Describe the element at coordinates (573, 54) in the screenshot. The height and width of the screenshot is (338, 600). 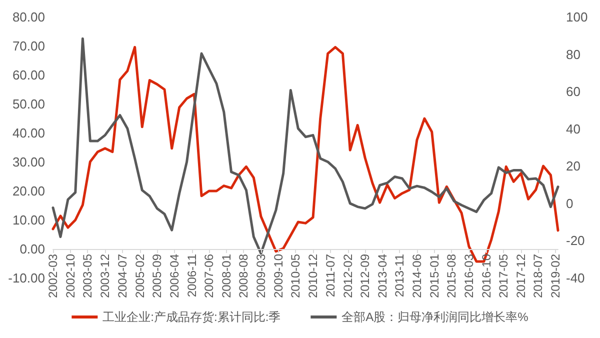
I see `y2-tick-label: 80` at that location.